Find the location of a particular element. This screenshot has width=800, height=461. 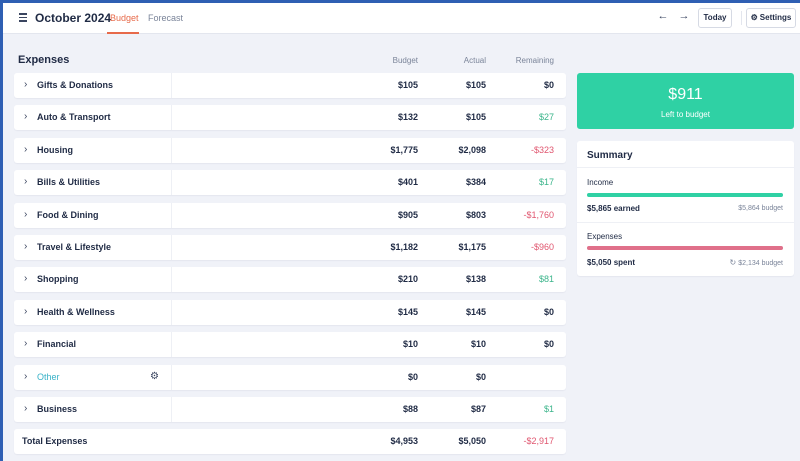

category-name: Shopping is located at coordinates (58, 279).